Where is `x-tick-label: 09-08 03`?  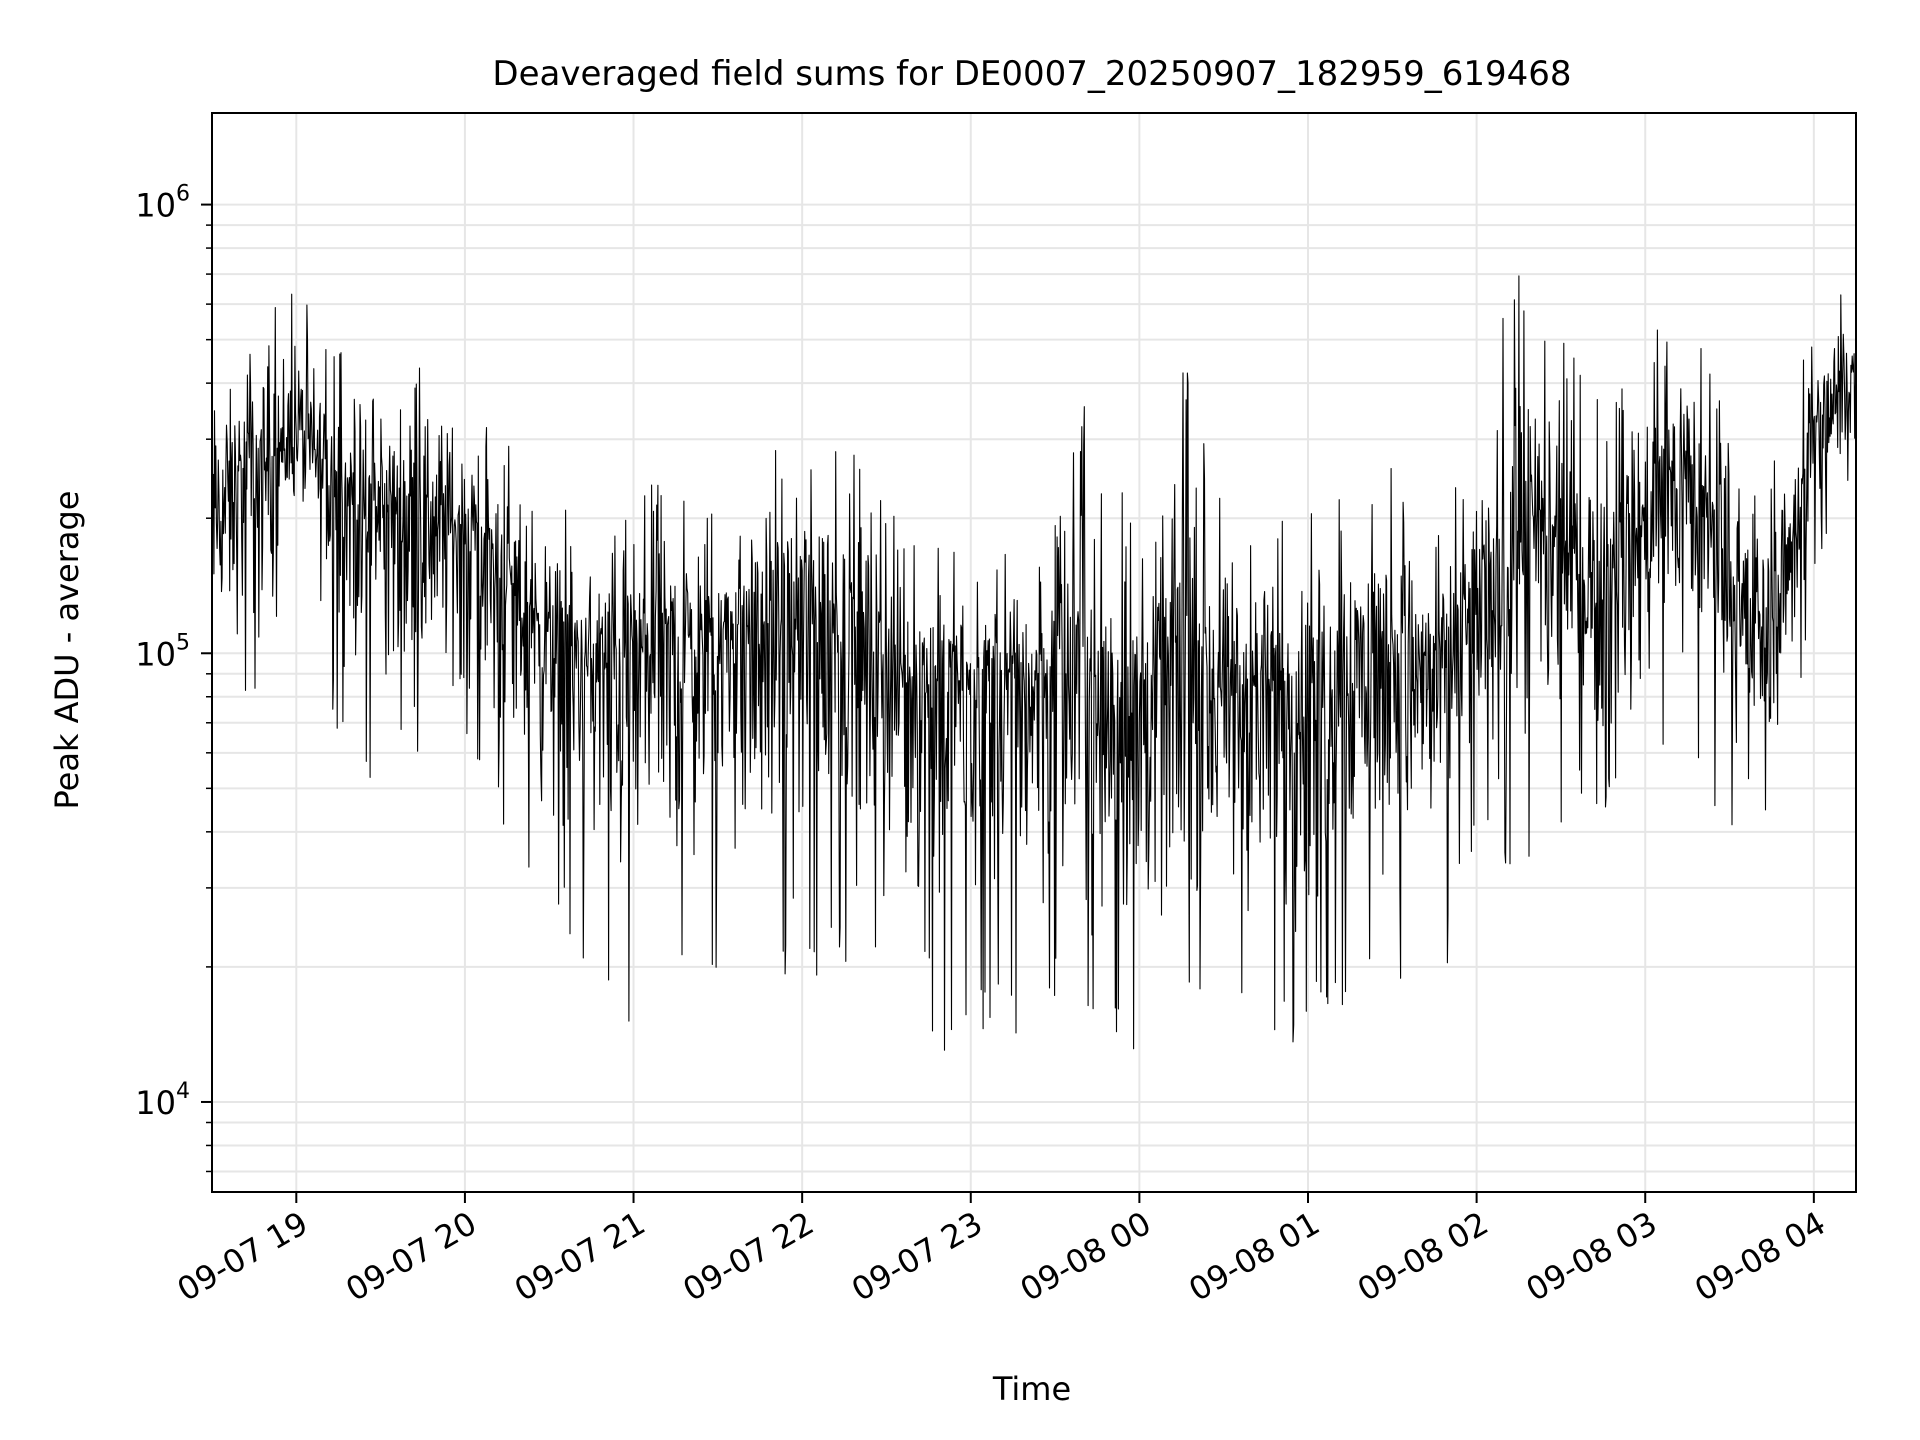 x-tick-label: 09-08 03 is located at coordinates (1592, 1256).